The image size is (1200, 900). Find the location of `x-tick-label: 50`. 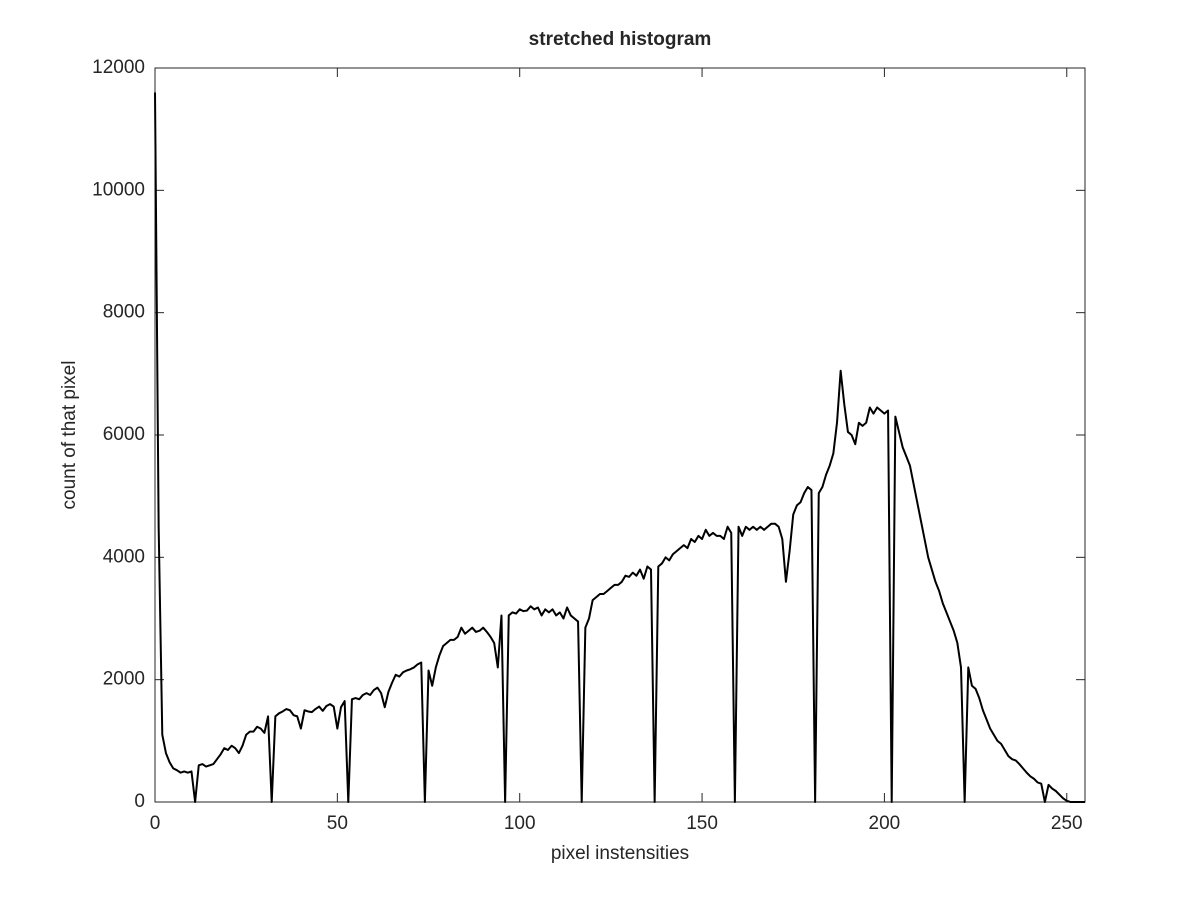

x-tick-label: 50 is located at coordinates (337, 823).